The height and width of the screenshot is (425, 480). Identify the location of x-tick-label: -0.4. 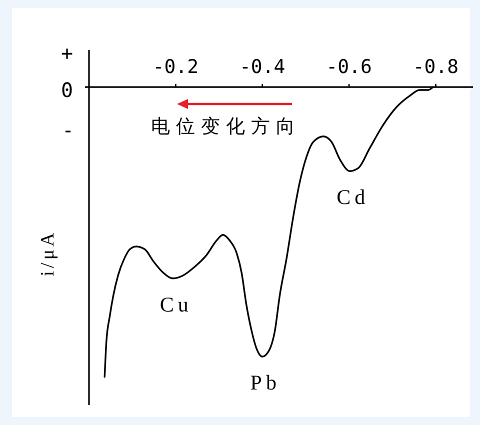
(262, 67).